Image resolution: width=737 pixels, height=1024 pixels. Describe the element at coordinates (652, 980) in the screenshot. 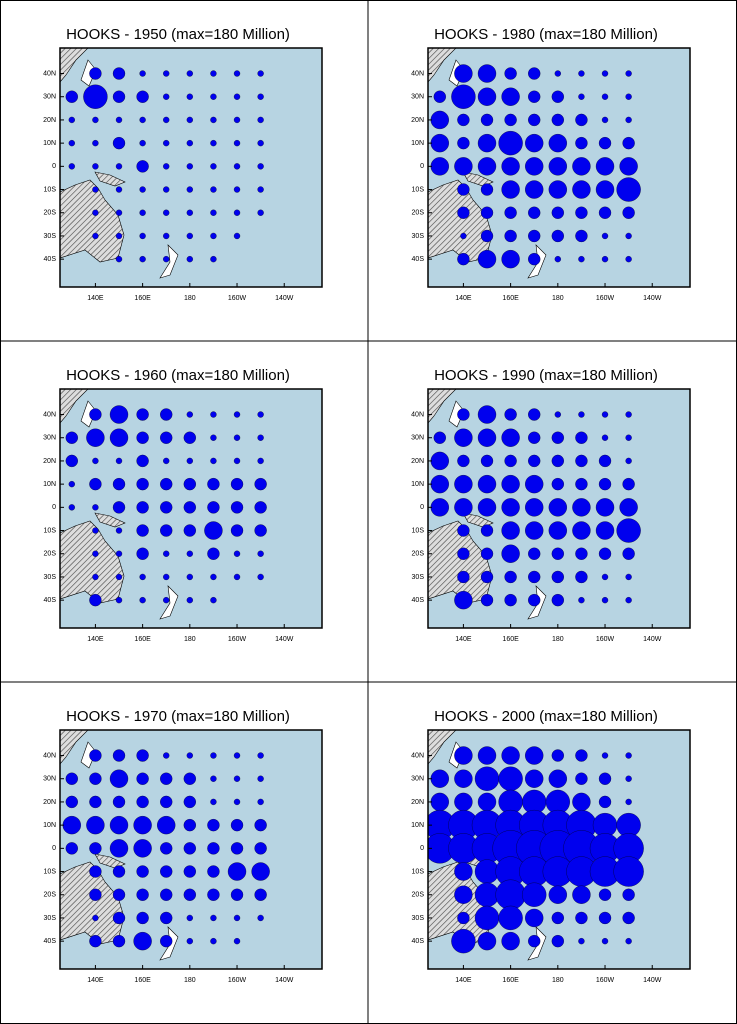

I see `lon-tick-label: 140W` at that location.